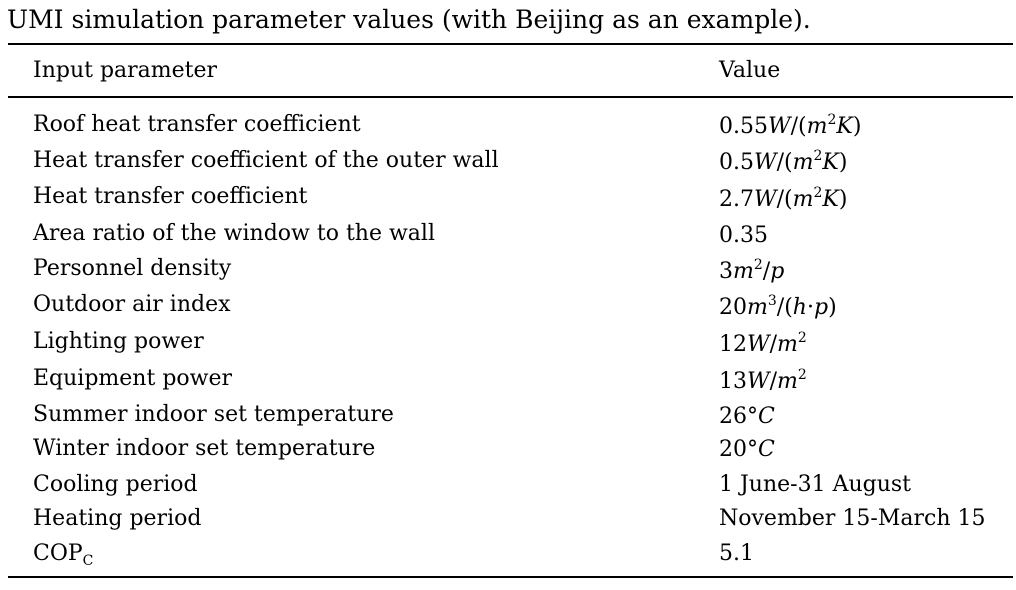  Describe the element at coordinates (125, 70) in the screenshot. I see `header-input-parameter: Input parameter` at that location.